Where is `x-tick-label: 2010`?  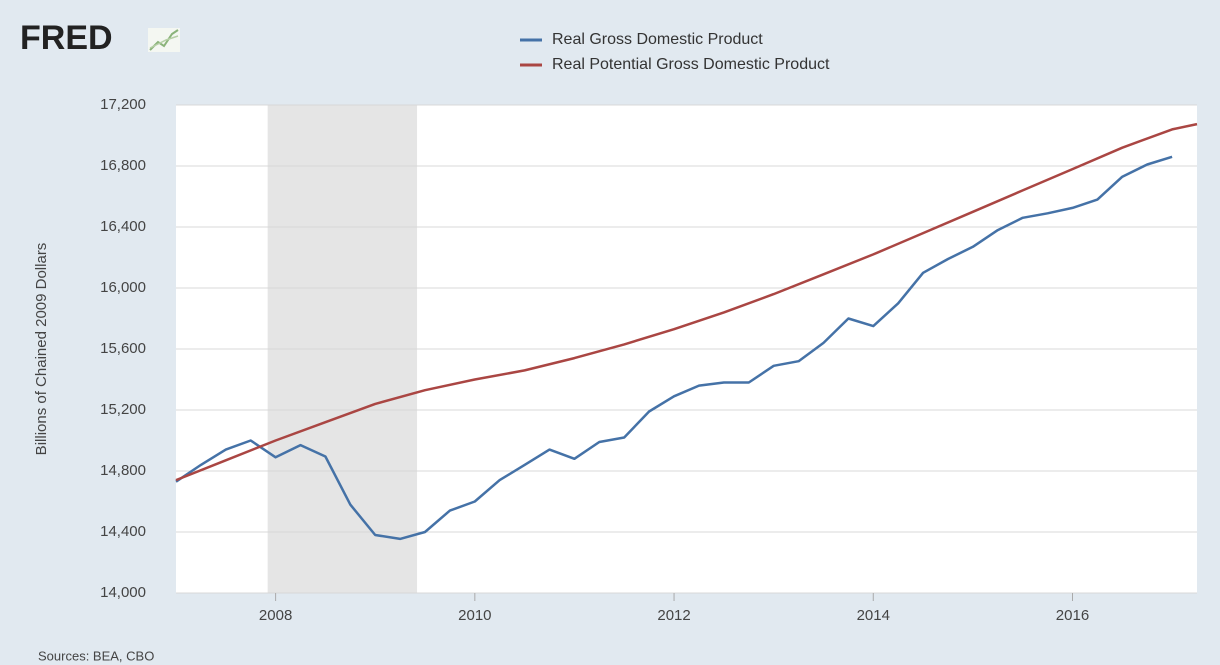
x-tick-label: 2010 is located at coordinates (474, 615).